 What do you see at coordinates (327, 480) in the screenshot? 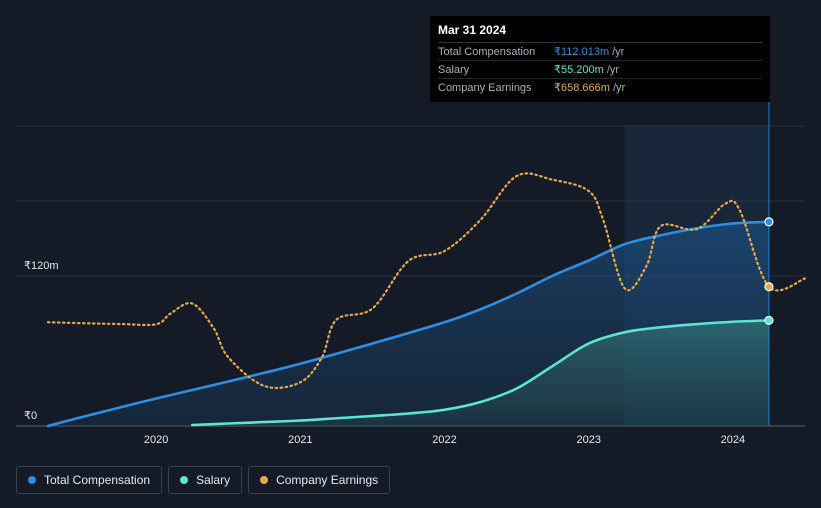
I see `legend-label: Company Earnings` at bounding box center [327, 480].